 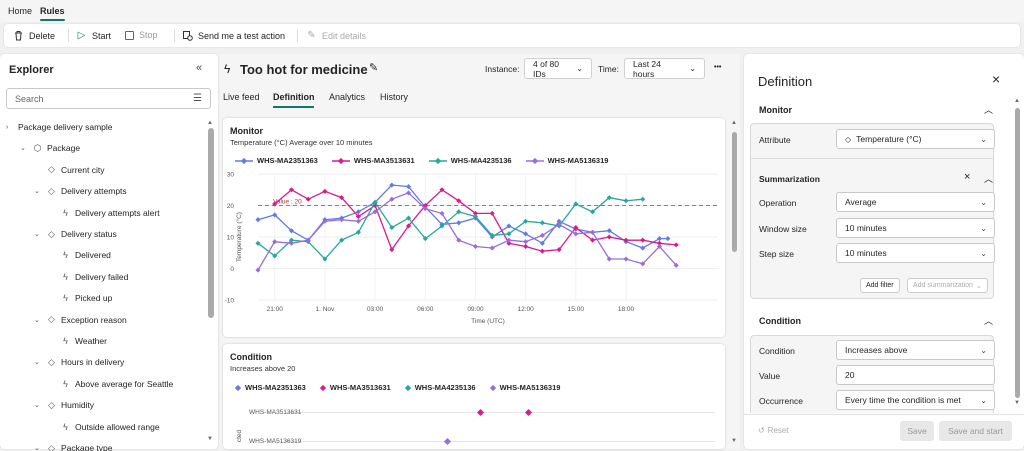 I want to click on delete-label: Delete, so click(x=42, y=35).